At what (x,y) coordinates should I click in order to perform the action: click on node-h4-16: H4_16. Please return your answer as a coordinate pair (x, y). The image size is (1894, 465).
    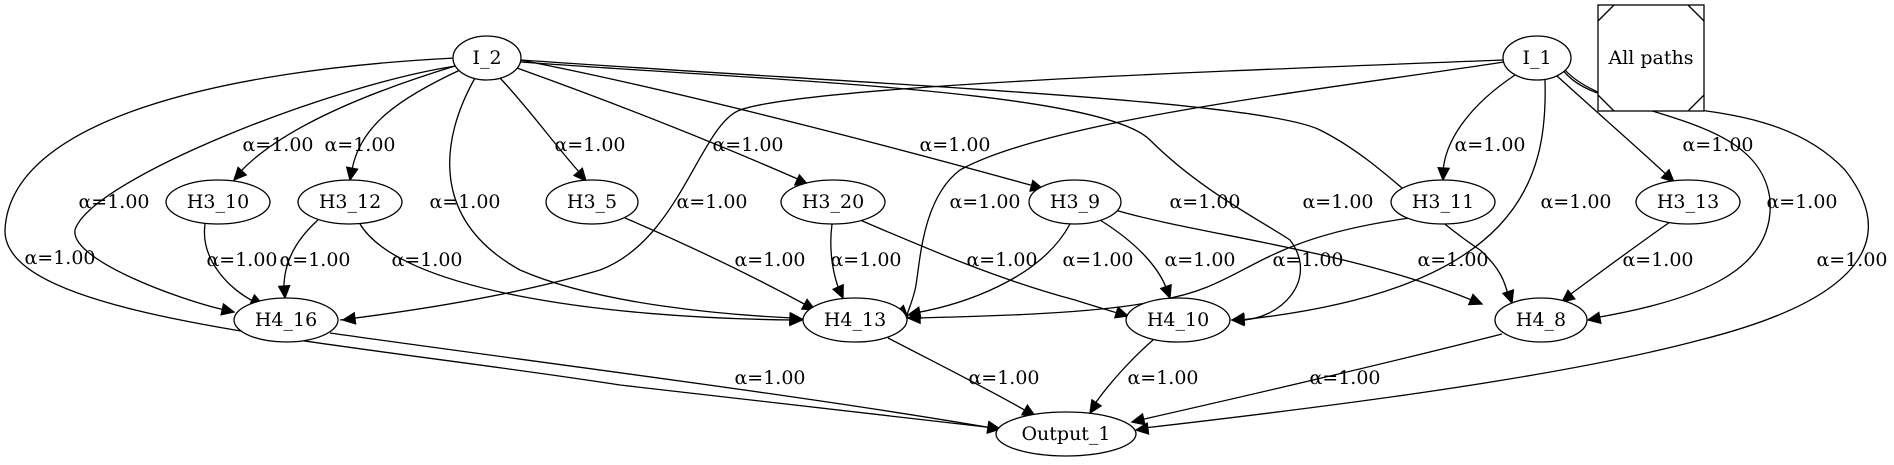
    Looking at the image, I should click on (286, 320).